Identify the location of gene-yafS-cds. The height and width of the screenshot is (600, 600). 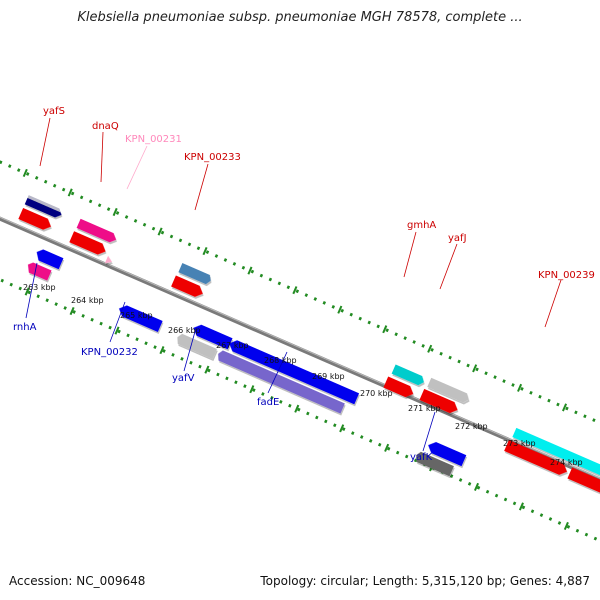
(44, 207).